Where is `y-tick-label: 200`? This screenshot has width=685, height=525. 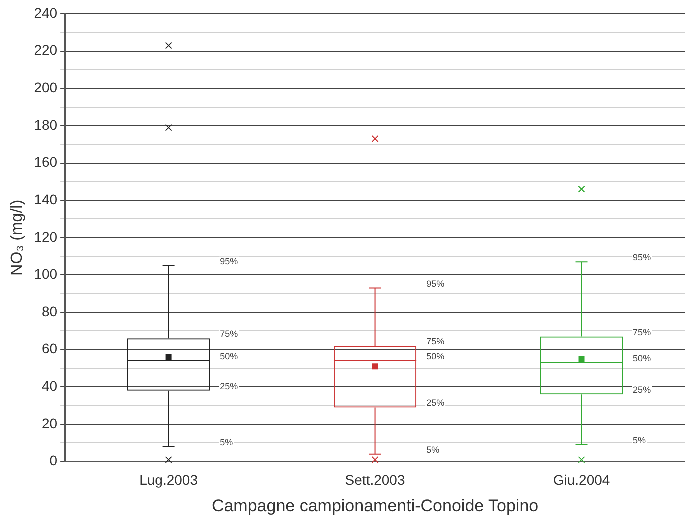 y-tick-label: 200 is located at coordinates (46, 87).